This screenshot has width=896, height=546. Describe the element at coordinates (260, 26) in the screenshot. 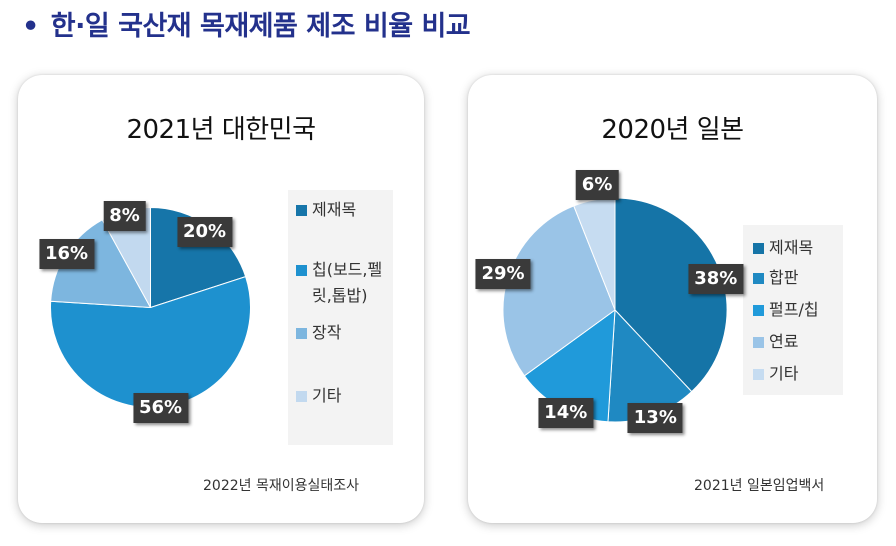

I see `title-text: 한·일 국산재 목재제품 제조 비율 비교` at that location.